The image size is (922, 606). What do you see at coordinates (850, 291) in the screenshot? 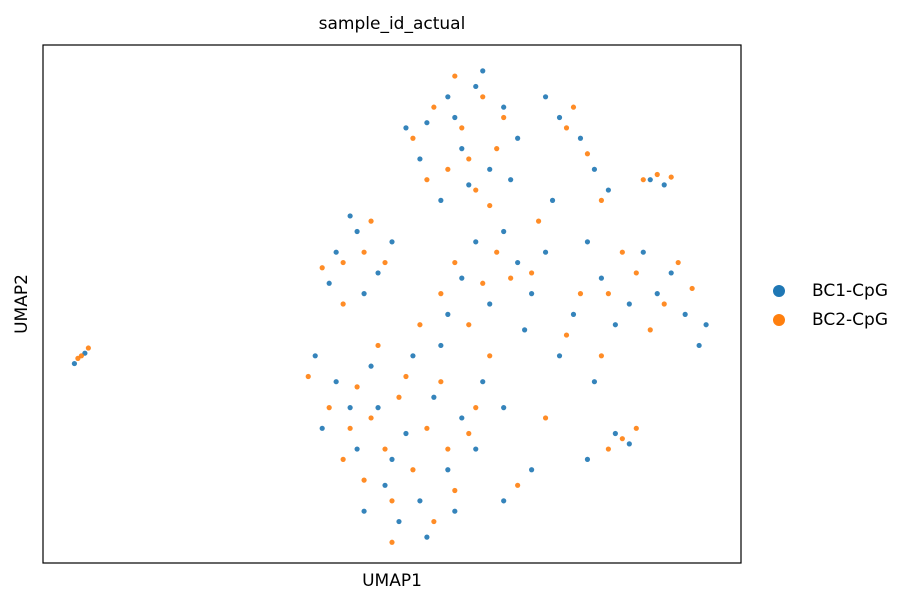
I see `legend-label: BC1-CpG` at bounding box center [850, 291].